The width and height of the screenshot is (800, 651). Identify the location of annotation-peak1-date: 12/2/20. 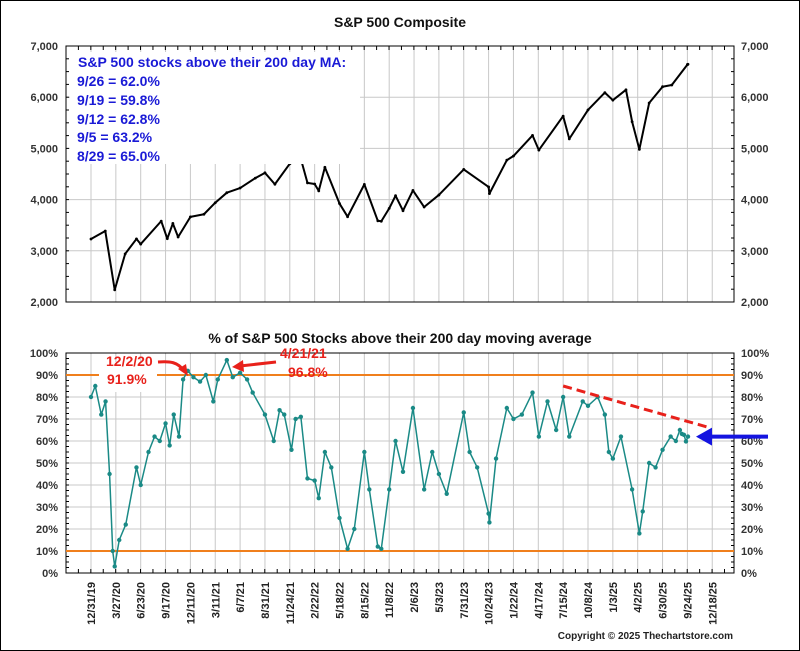
(129, 361).